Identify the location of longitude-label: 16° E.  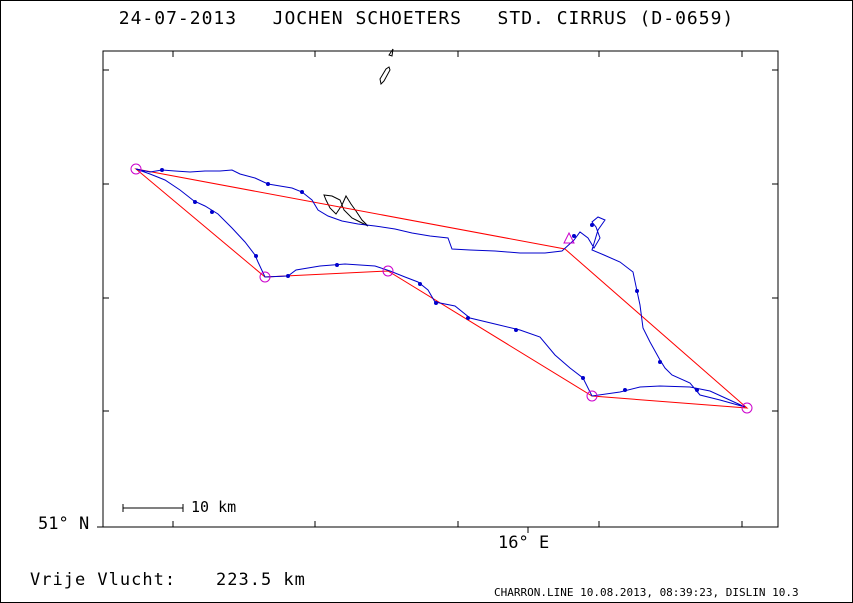
(524, 543).